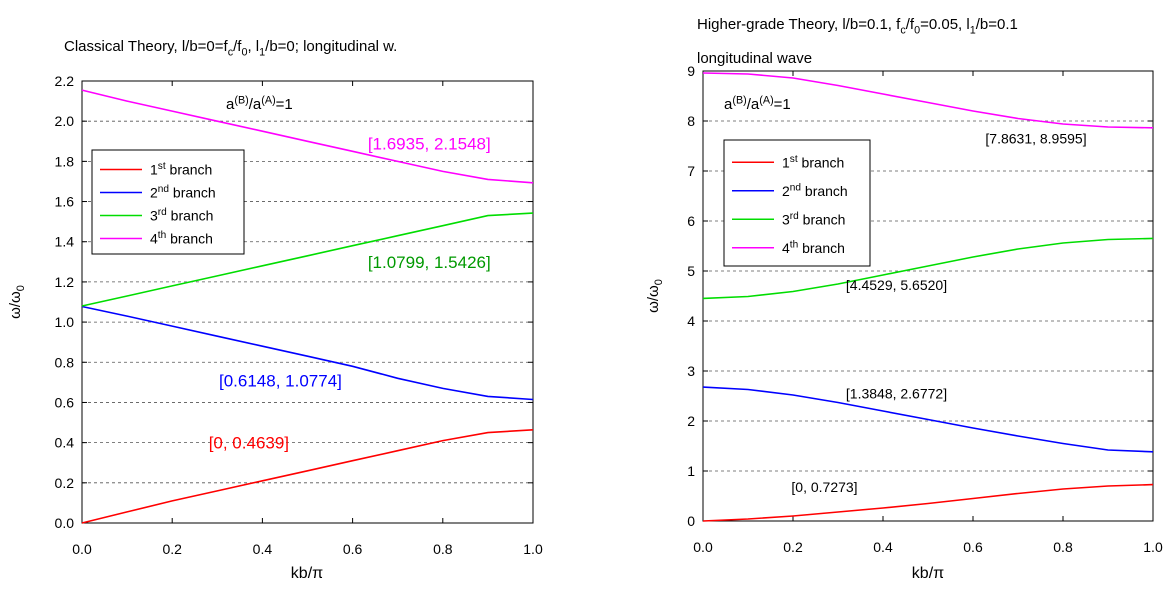  Describe the element at coordinates (249, 443) in the screenshot. I see `data-annotation: [0, 0.4639]` at that location.